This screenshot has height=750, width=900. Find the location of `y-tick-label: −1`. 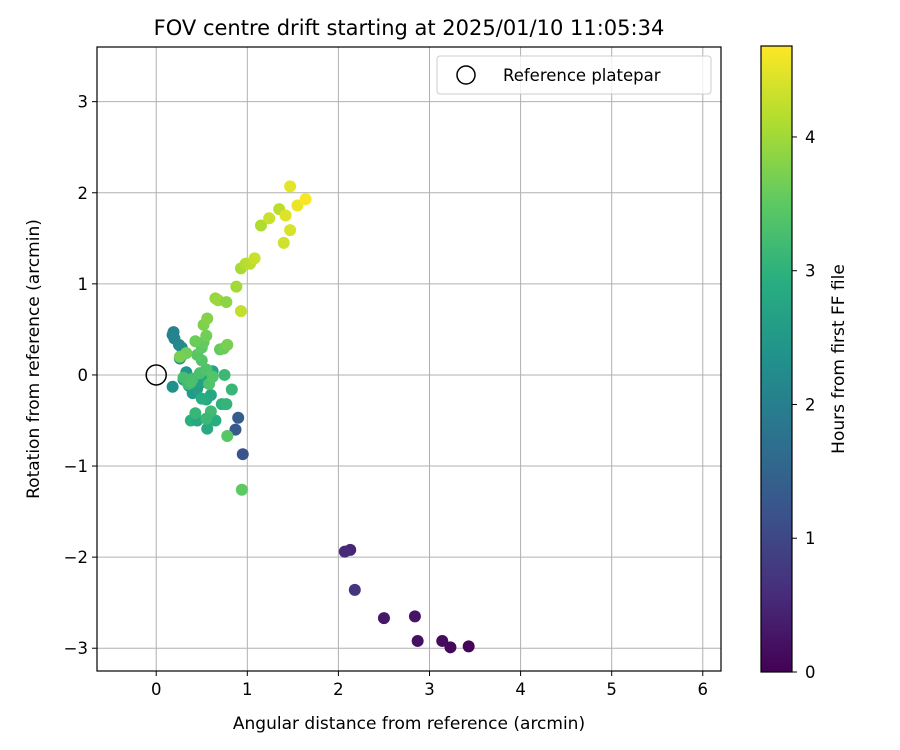

y-tick-label: −1 is located at coordinates (76, 466).